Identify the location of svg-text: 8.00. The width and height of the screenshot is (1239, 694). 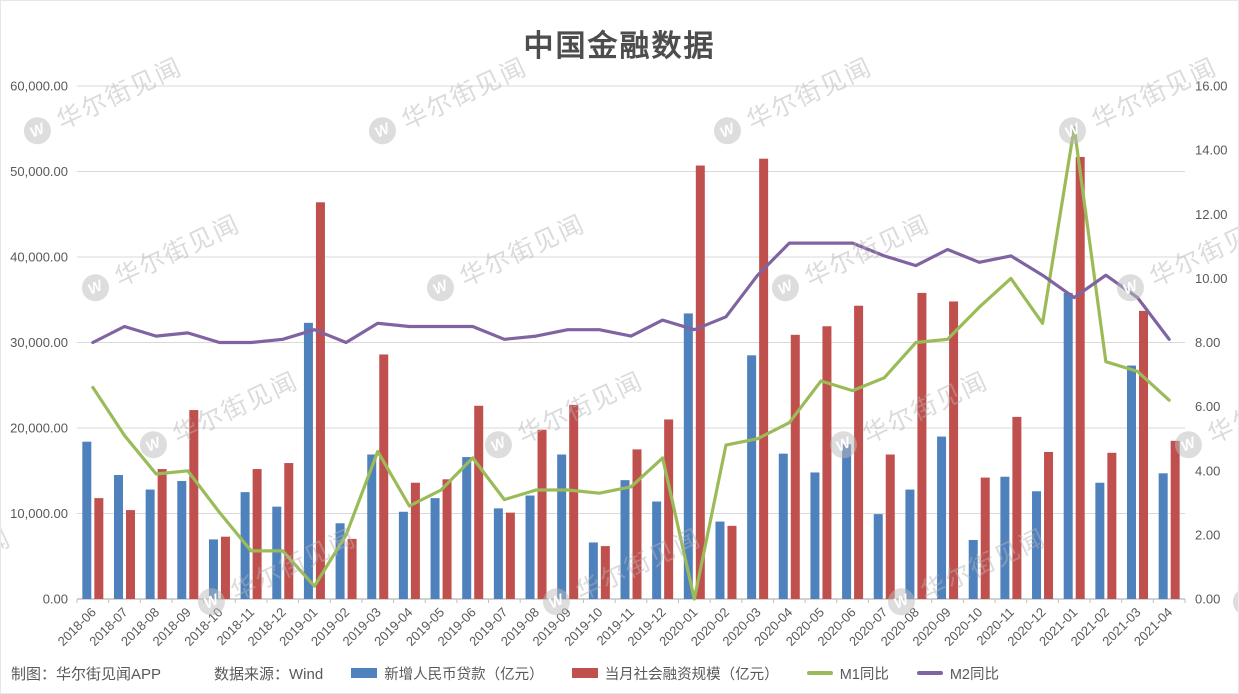
(1207, 342).